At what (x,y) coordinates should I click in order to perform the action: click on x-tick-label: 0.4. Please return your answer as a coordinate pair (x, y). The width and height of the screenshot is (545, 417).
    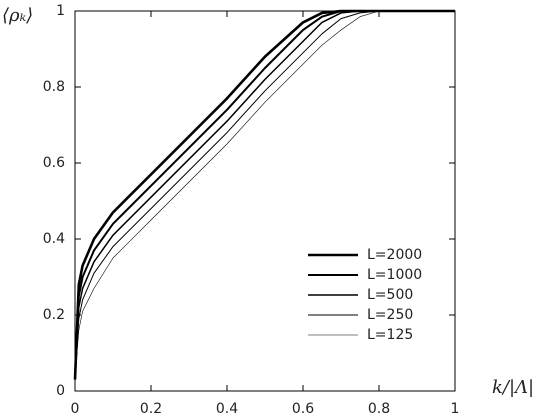
    Looking at the image, I should click on (227, 409).